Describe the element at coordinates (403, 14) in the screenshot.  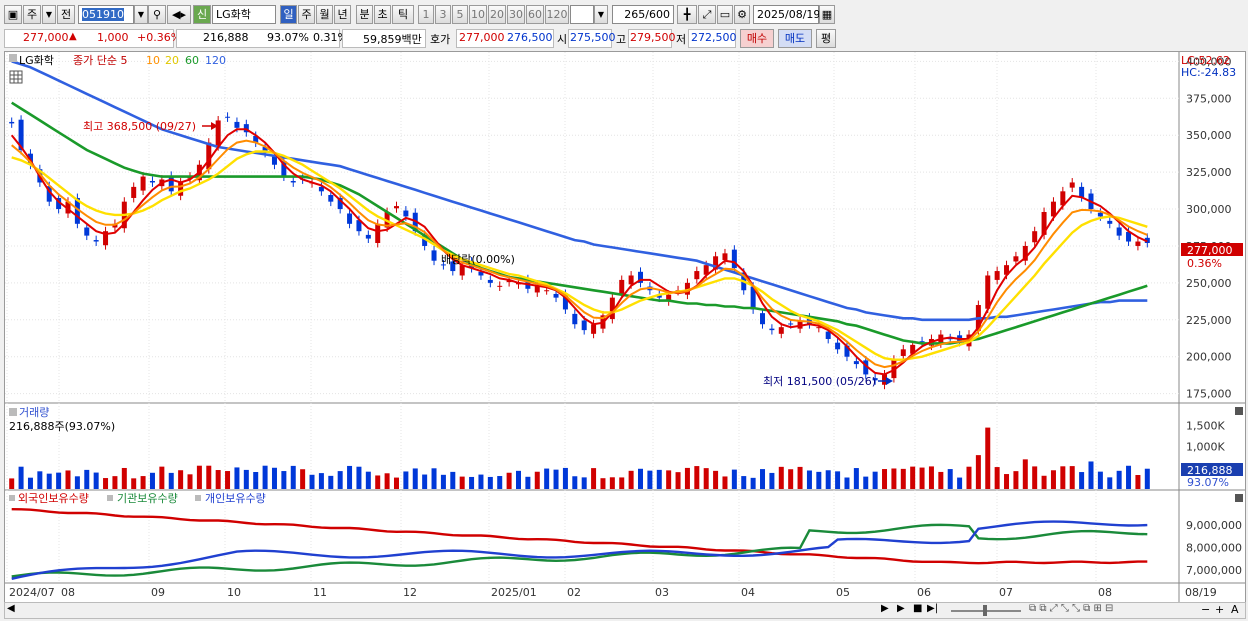
I see `tab-tick: 틱` at that location.